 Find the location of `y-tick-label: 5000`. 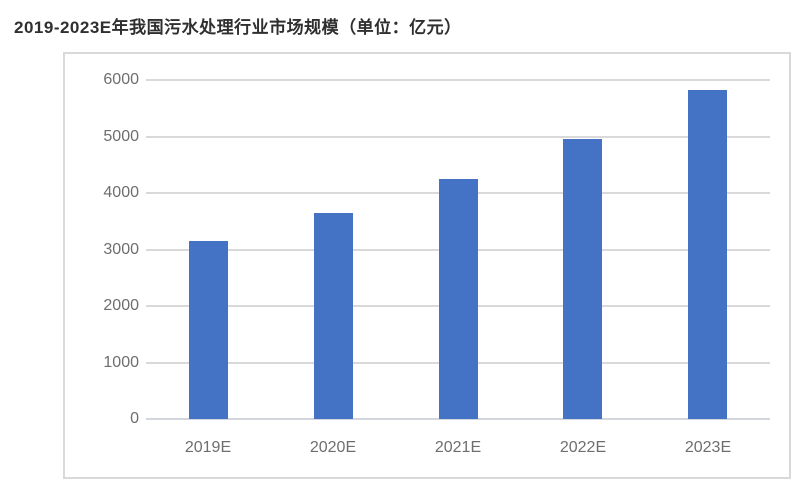

y-tick-label: 5000 is located at coordinates (121, 136).